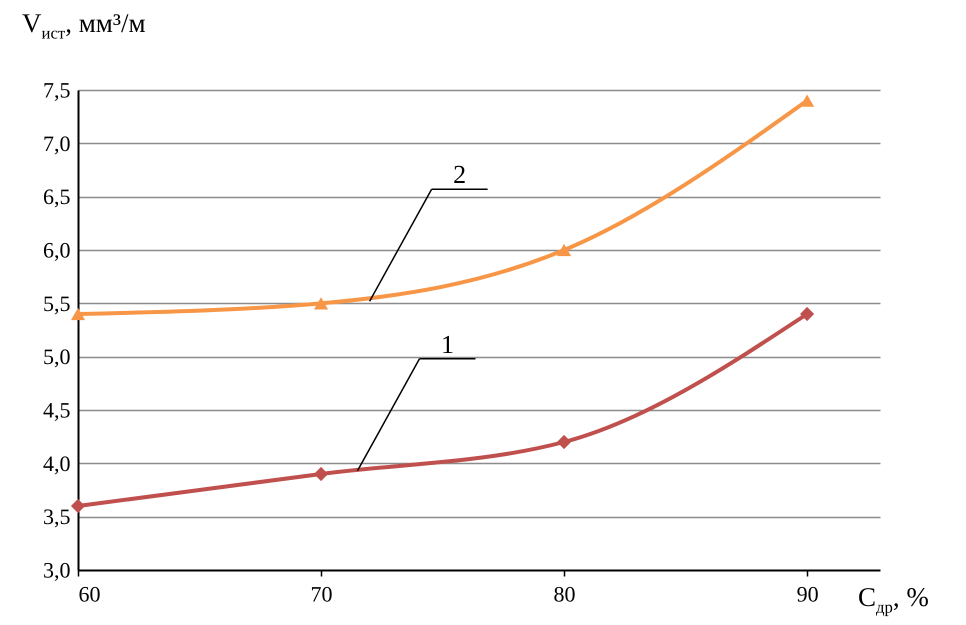 The image size is (966, 625). What do you see at coordinates (89, 594) in the screenshot?
I see `x-tick-label: 60` at bounding box center [89, 594].